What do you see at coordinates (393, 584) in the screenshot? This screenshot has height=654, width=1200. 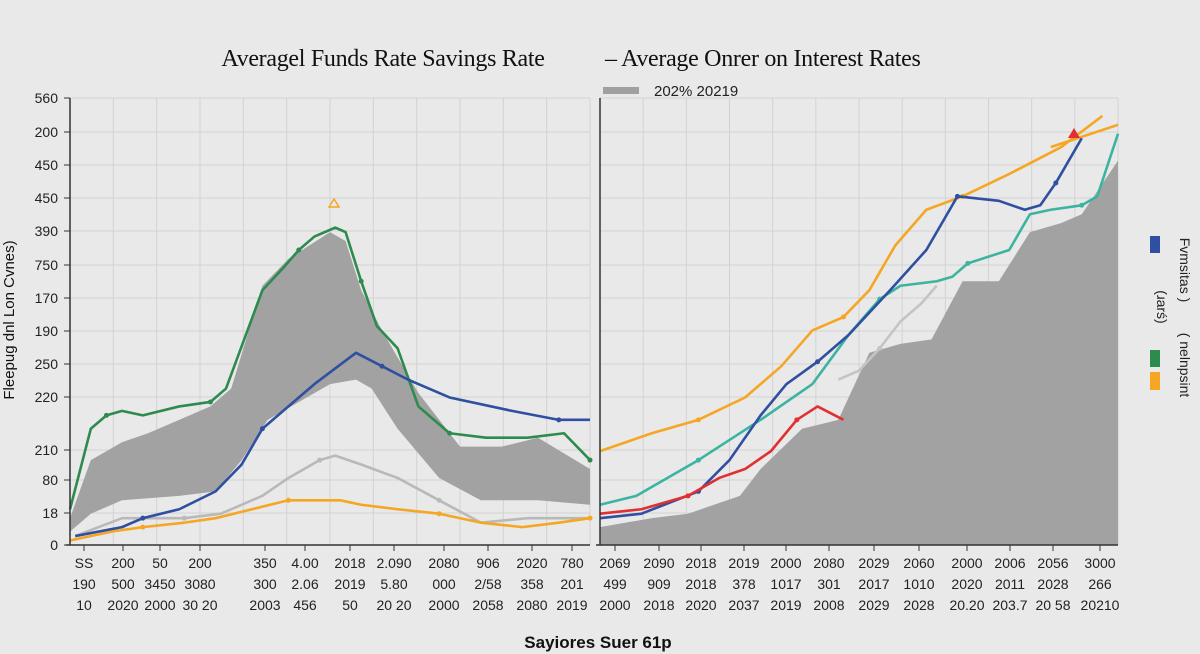 I see `x-tick-label: 5.80` at bounding box center [393, 584].